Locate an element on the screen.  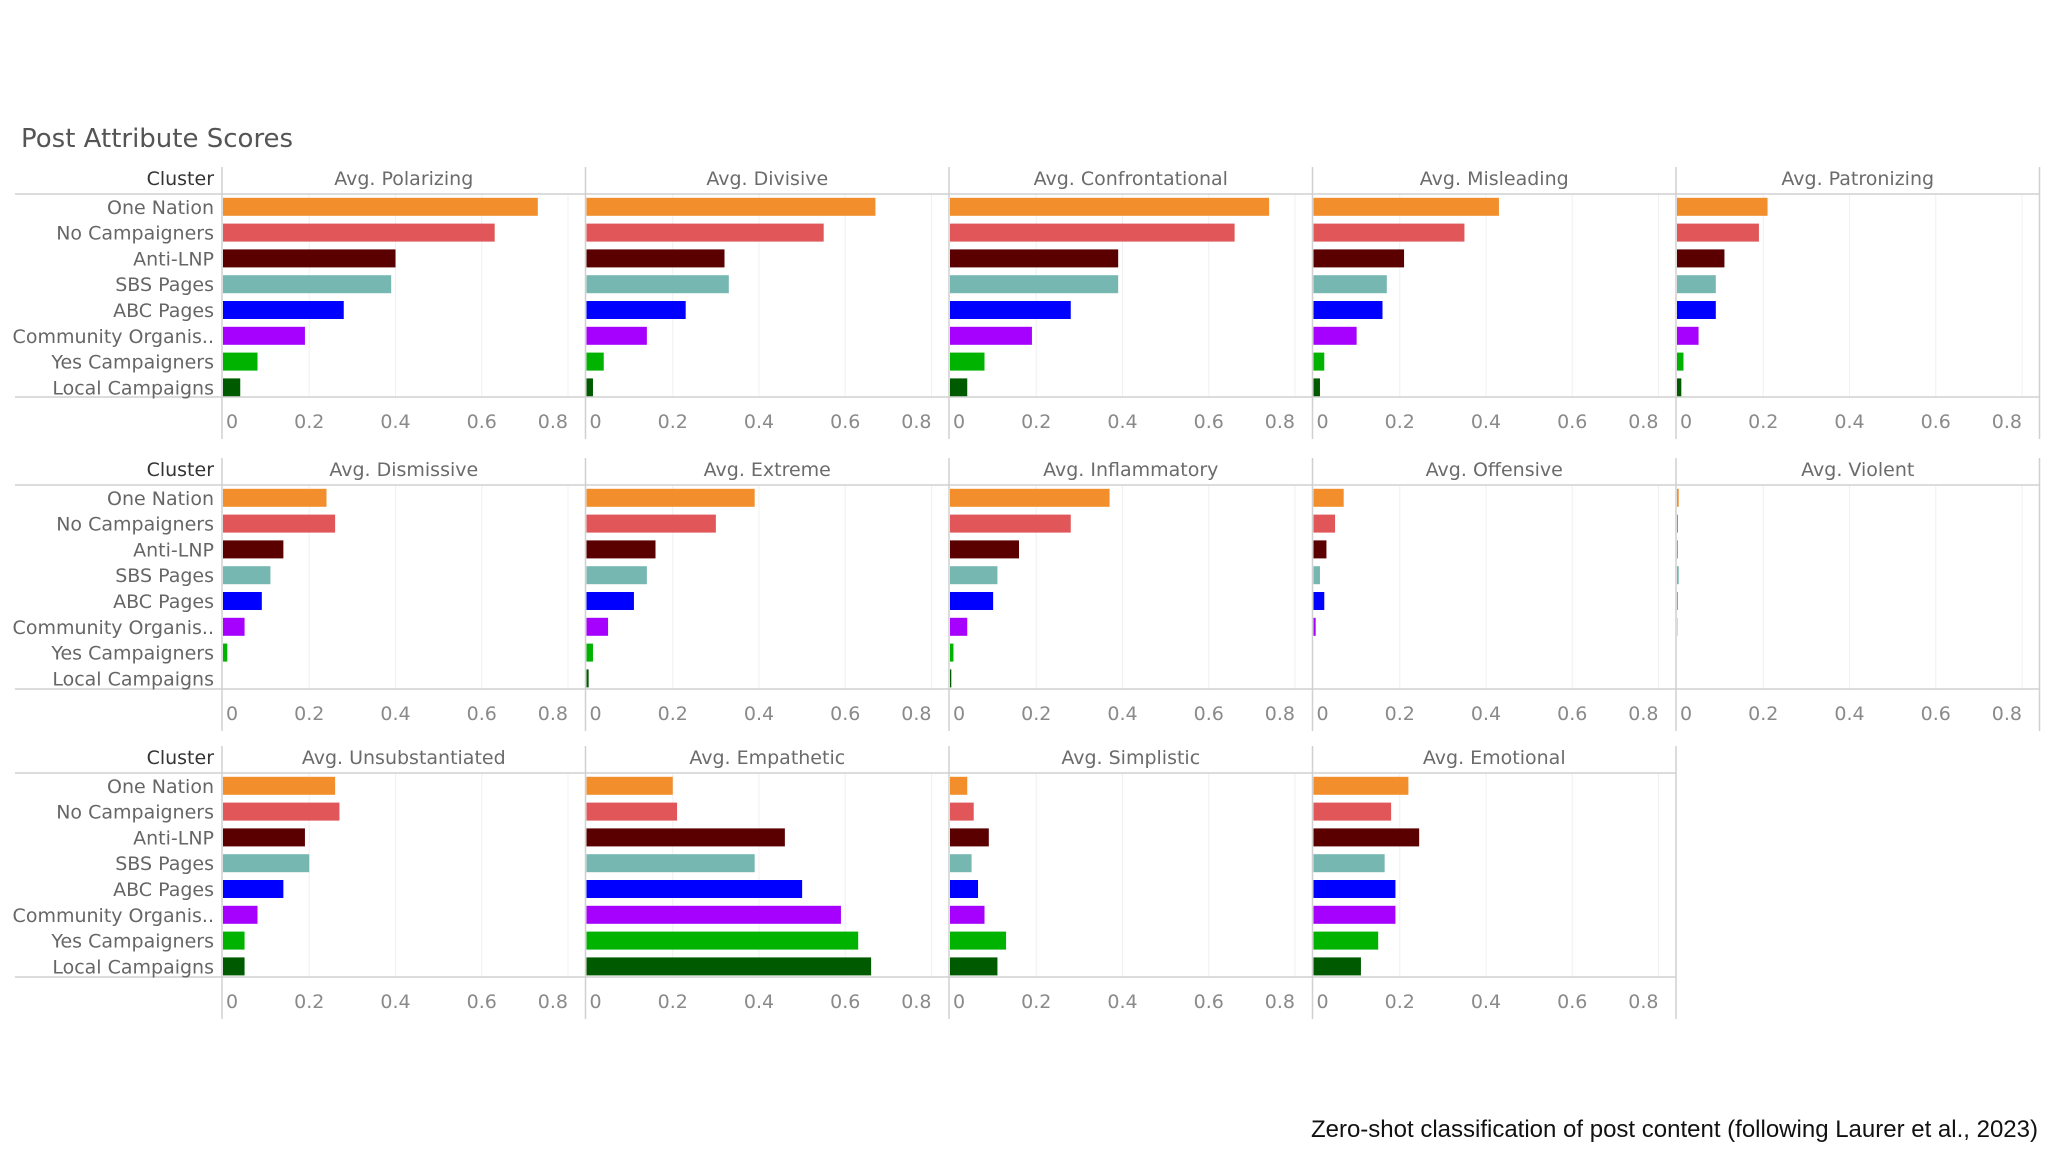
panel-title: Avg. Violent is located at coordinates (1857, 470).